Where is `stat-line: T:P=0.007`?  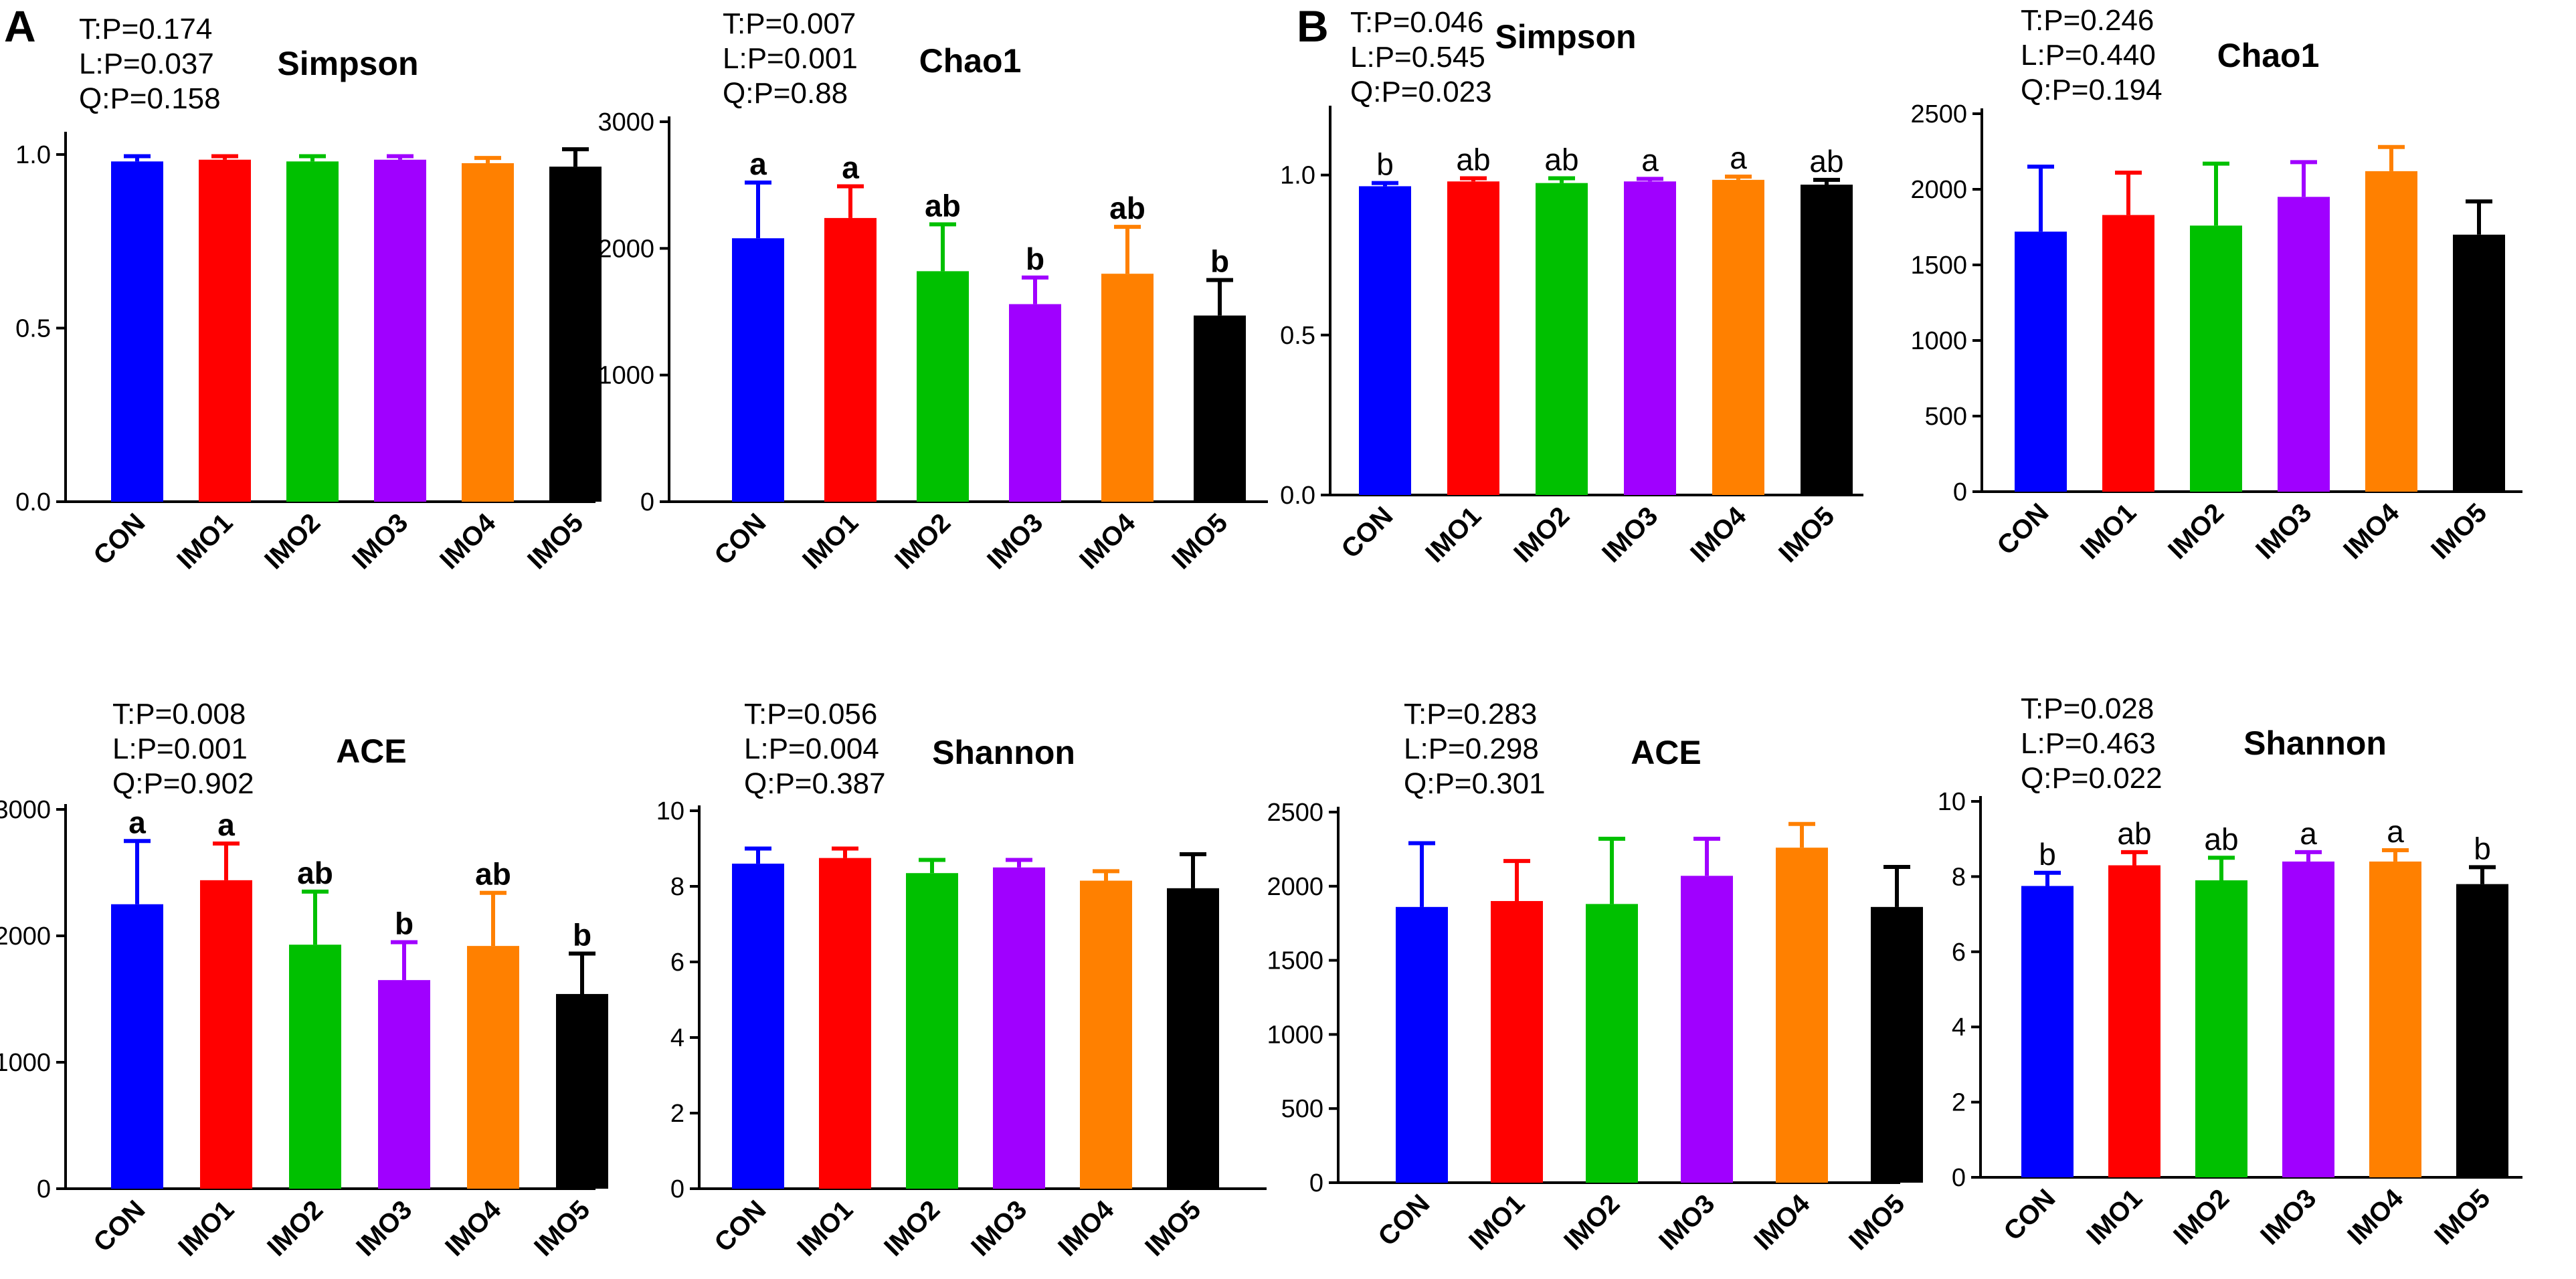
stat-line: T:P=0.007 is located at coordinates (789, 23).